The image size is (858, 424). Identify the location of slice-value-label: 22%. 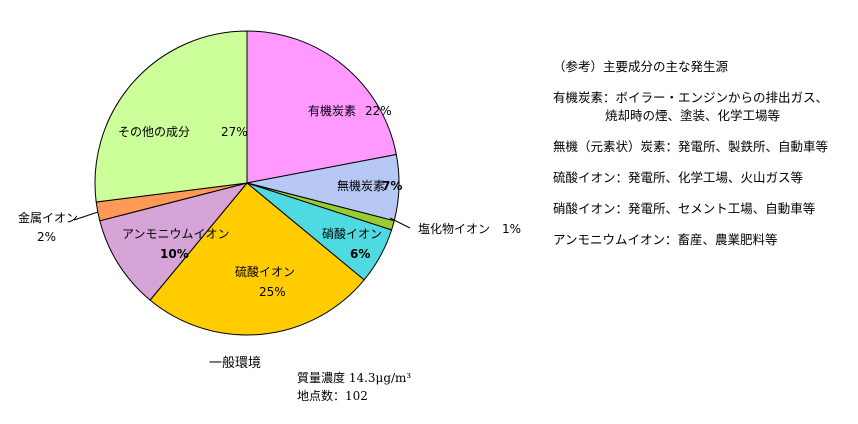
(378, 111).